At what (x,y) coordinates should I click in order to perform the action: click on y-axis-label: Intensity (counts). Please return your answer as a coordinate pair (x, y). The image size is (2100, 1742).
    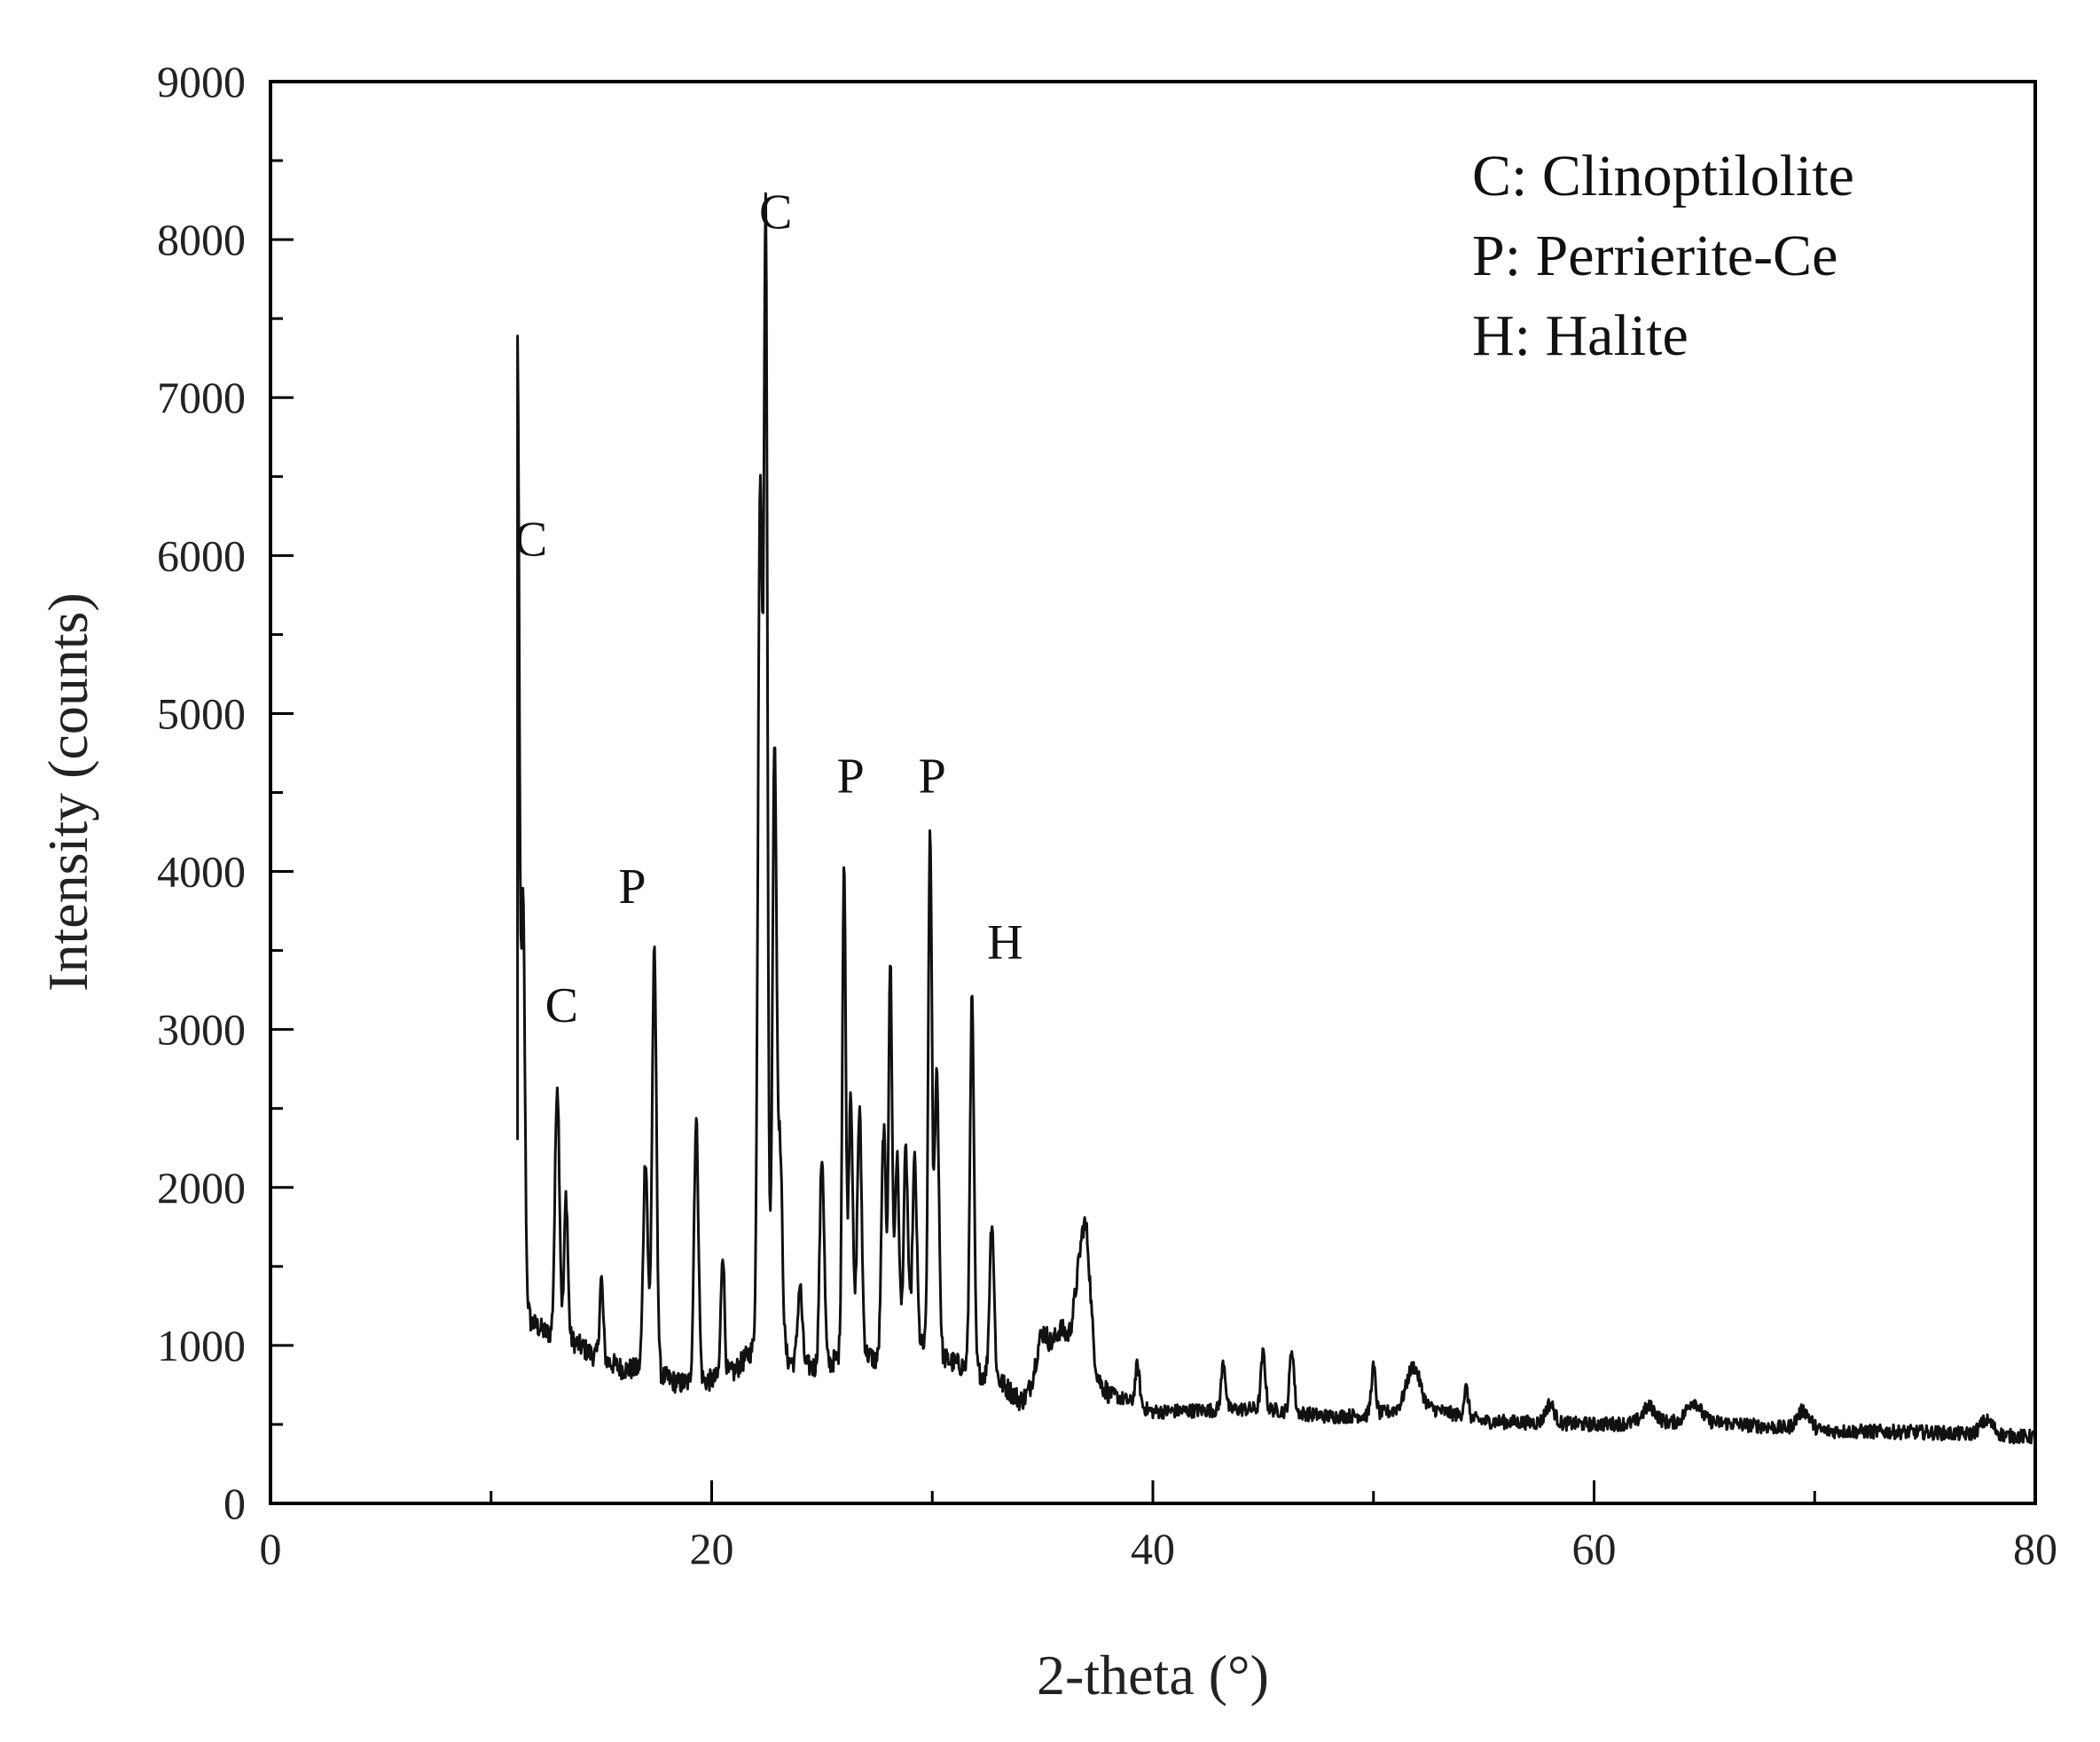
    Looking at the image, I should click on (67, 792).